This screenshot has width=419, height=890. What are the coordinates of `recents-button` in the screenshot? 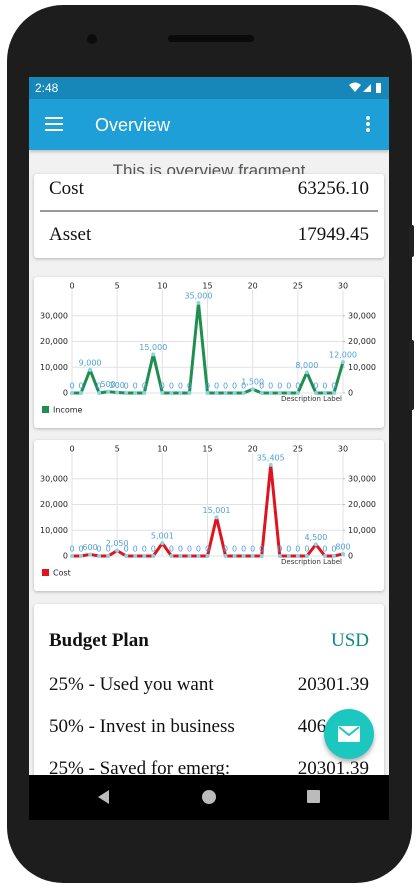 It's located at (313, 796).